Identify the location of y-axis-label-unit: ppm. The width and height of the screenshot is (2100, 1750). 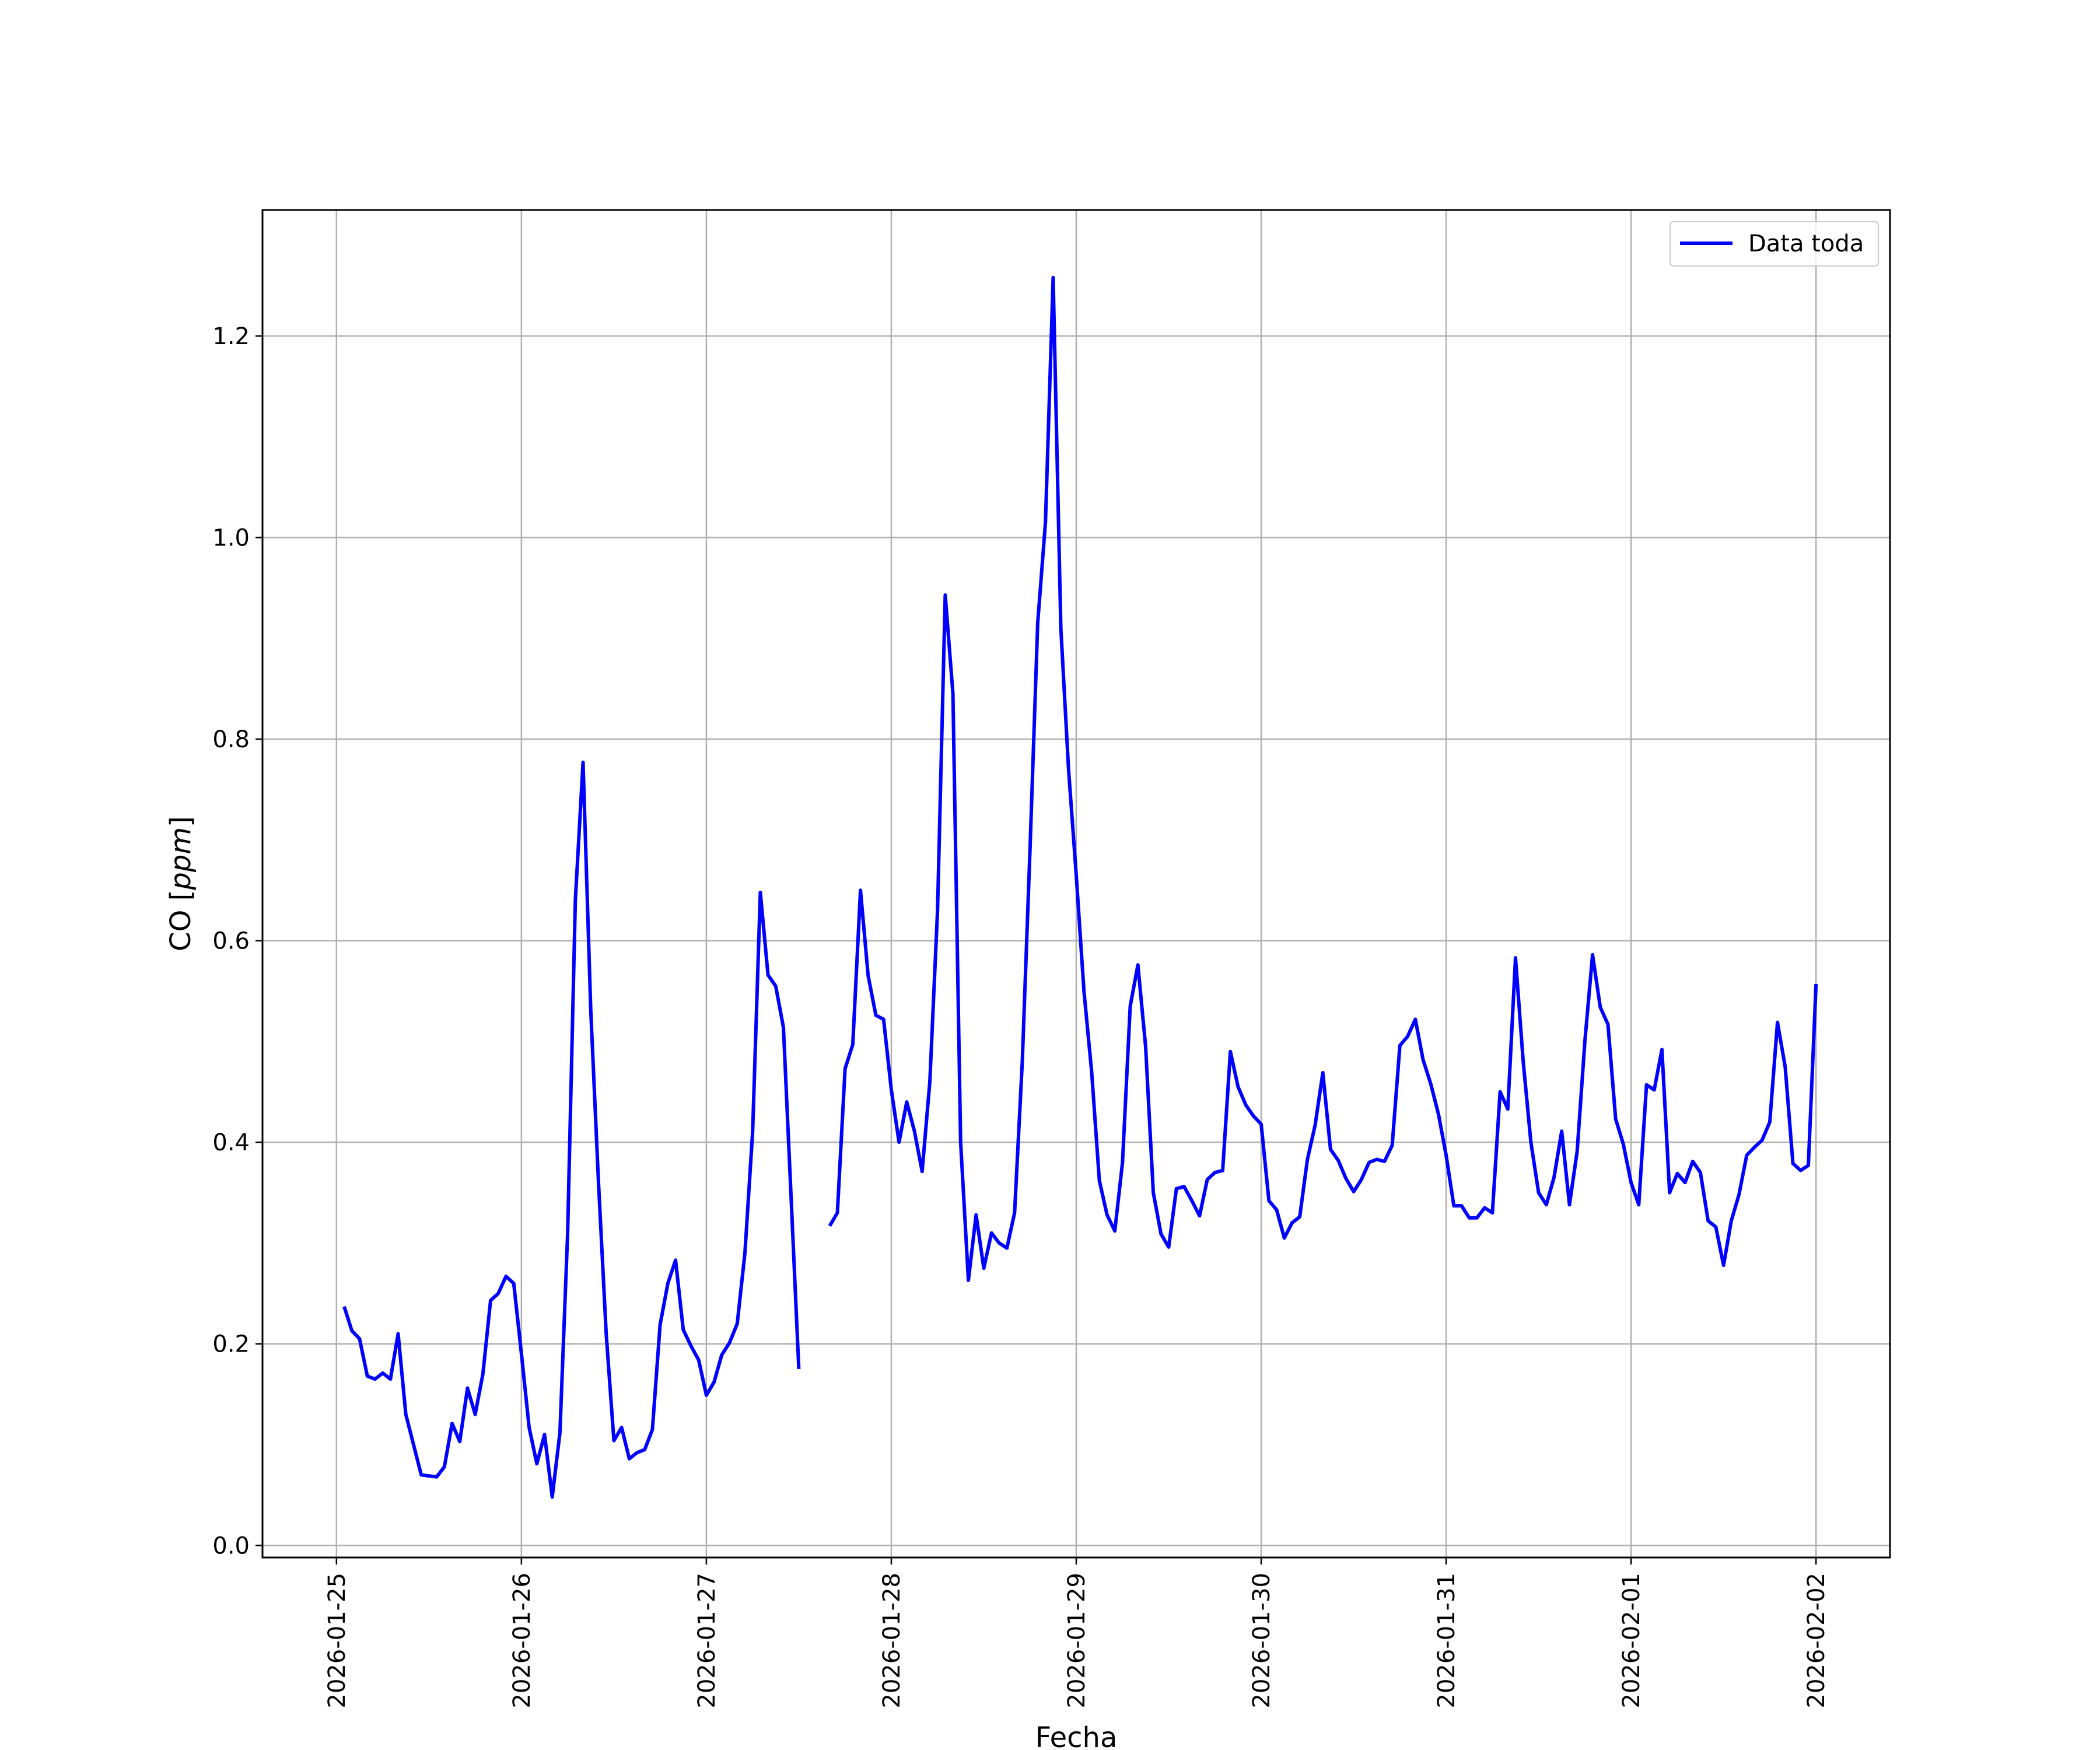
(180, 859).